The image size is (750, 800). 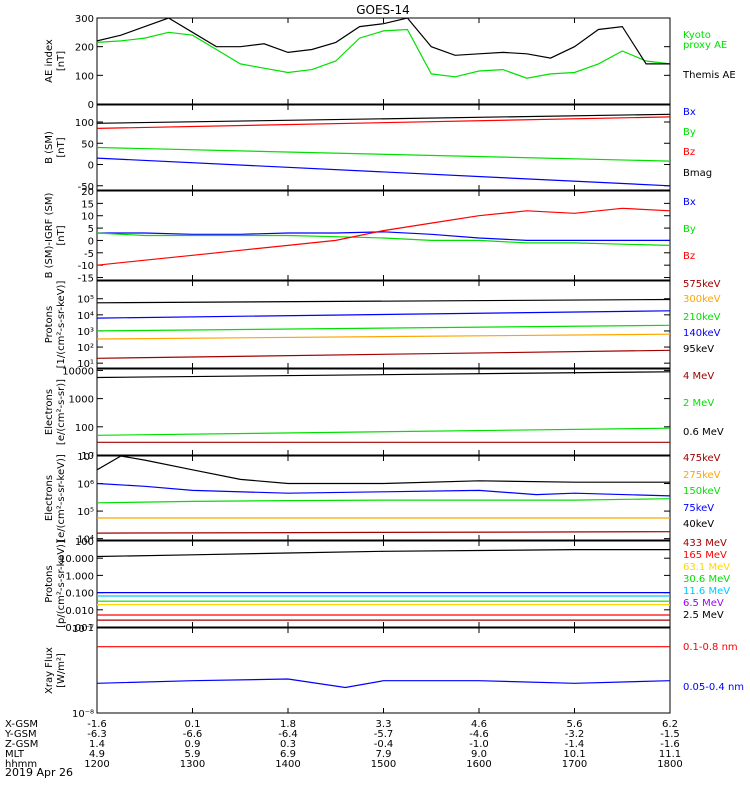 I want to click on chart-title: GOES-14, so click(x=383, y=10).